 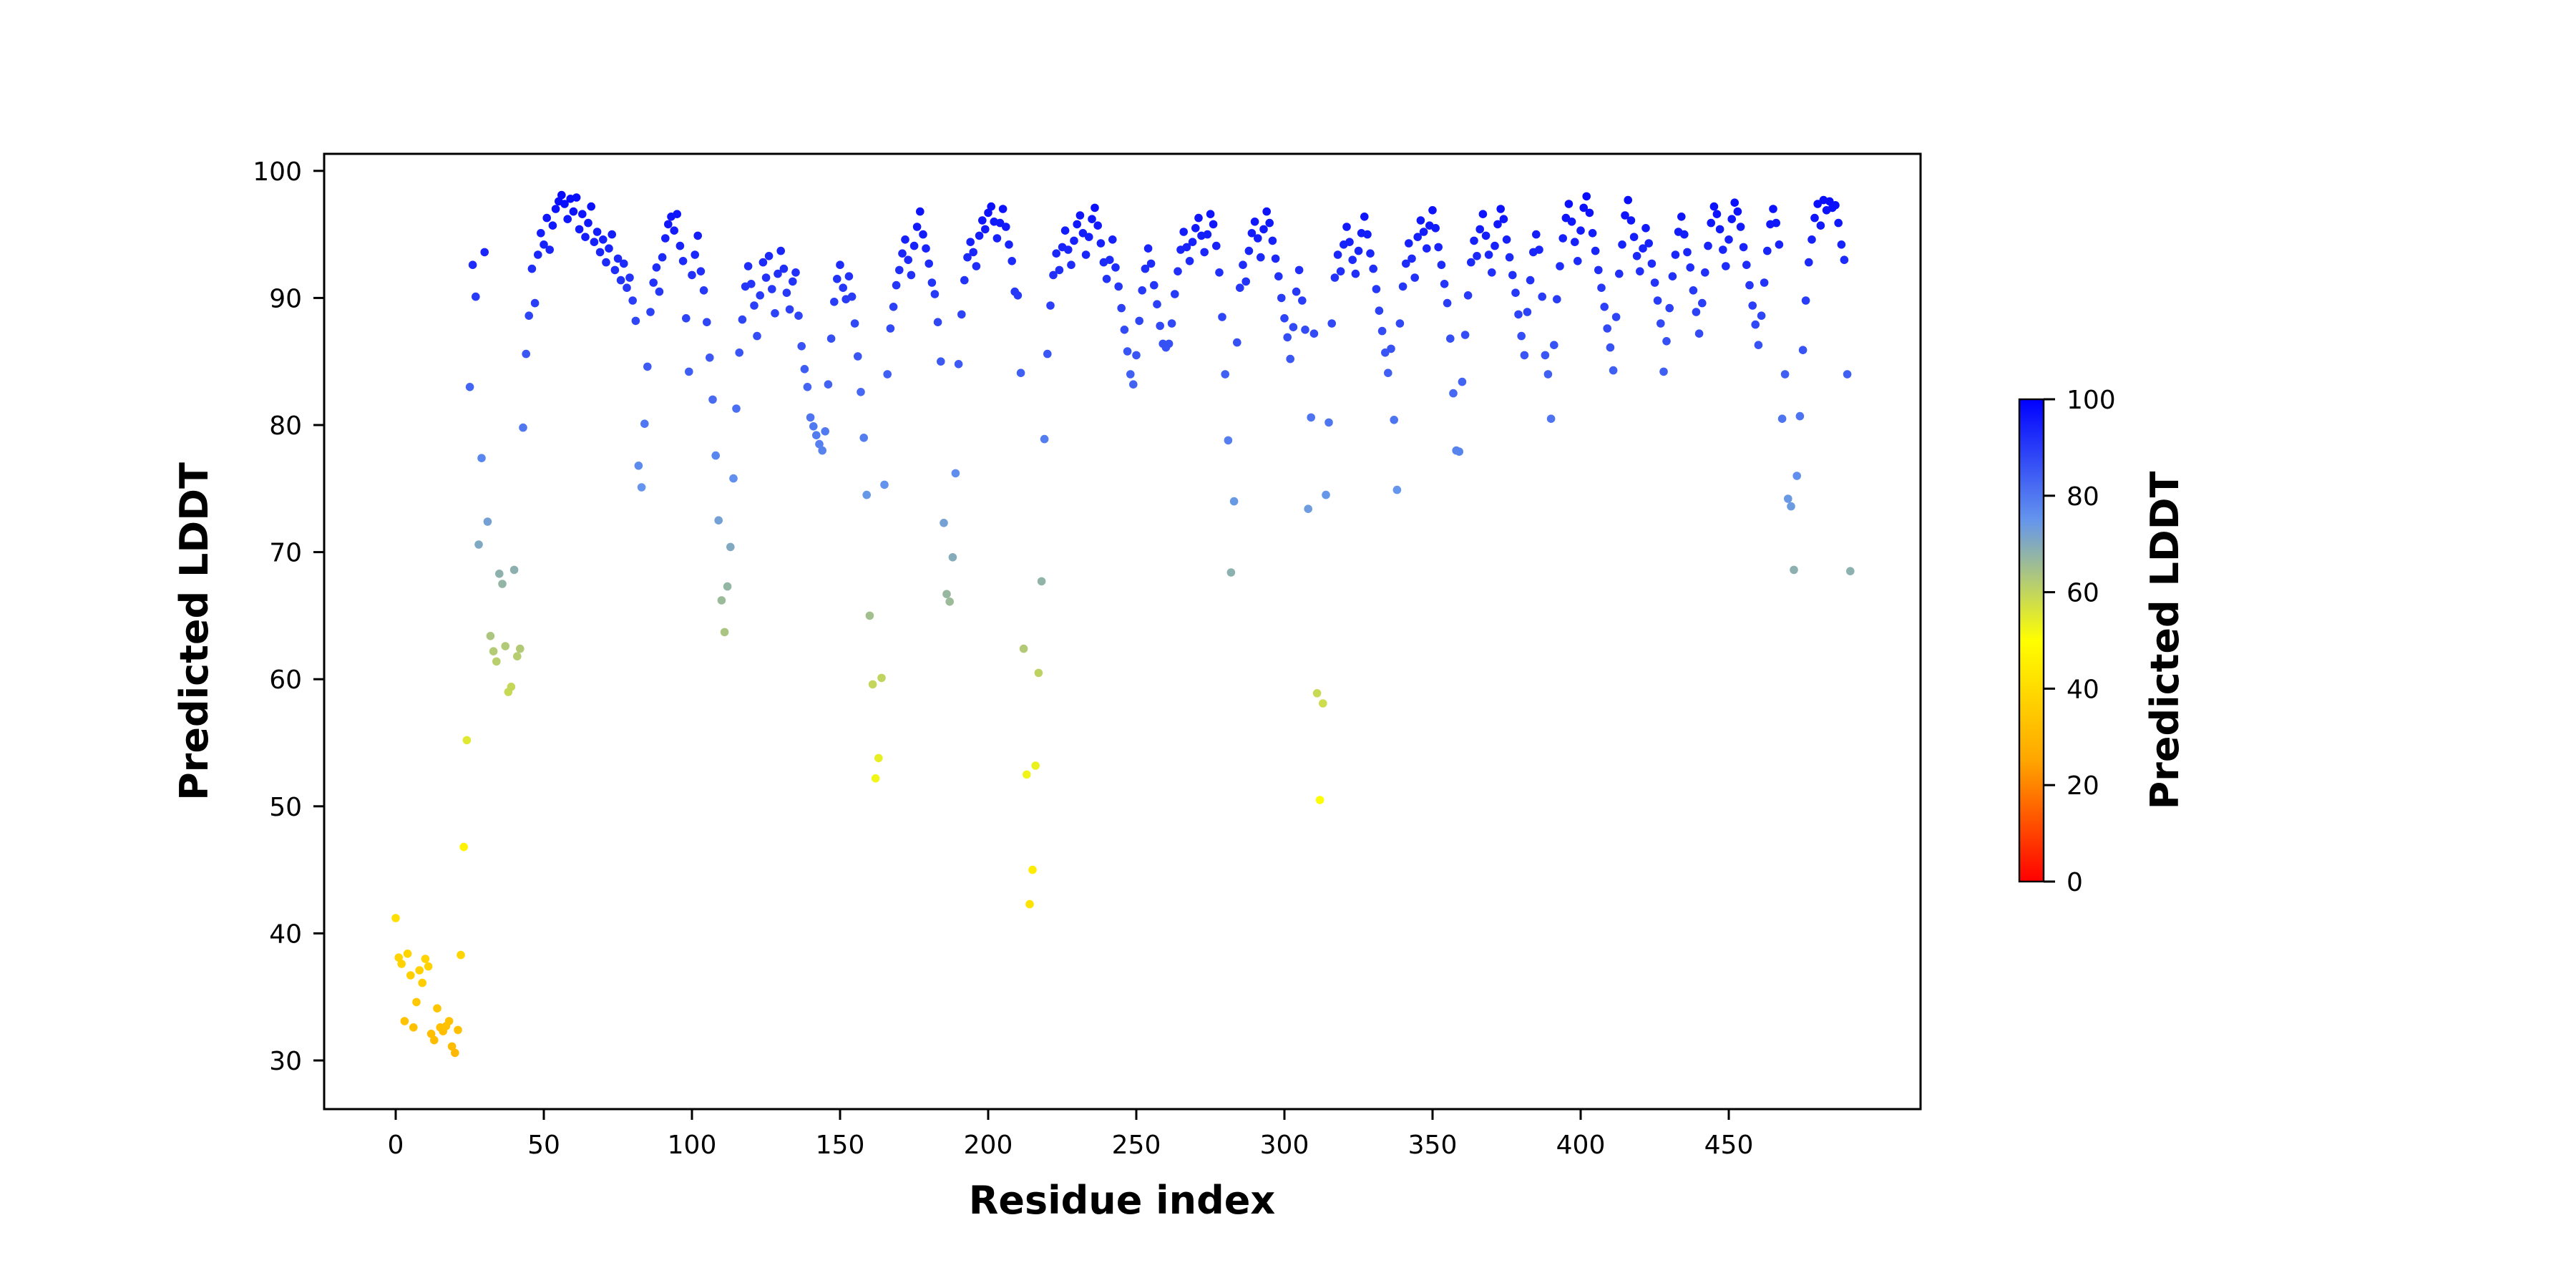 What do you see at coordinates (2083, 497) in the screenshot?
I see `colorbar-tick-label: 80` at bounding box center [2083, 497].